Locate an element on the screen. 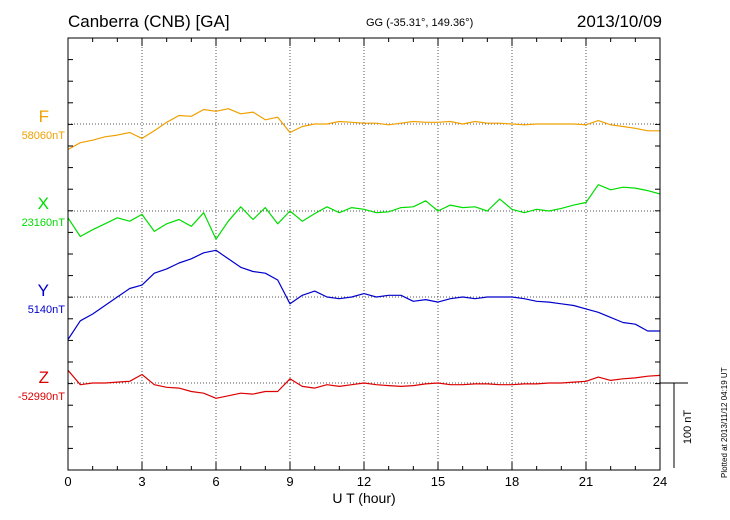 Image resolution: width=730 pixels, height=520 pixels. x-tick-label: 15 is located at coordinates (438, 481).